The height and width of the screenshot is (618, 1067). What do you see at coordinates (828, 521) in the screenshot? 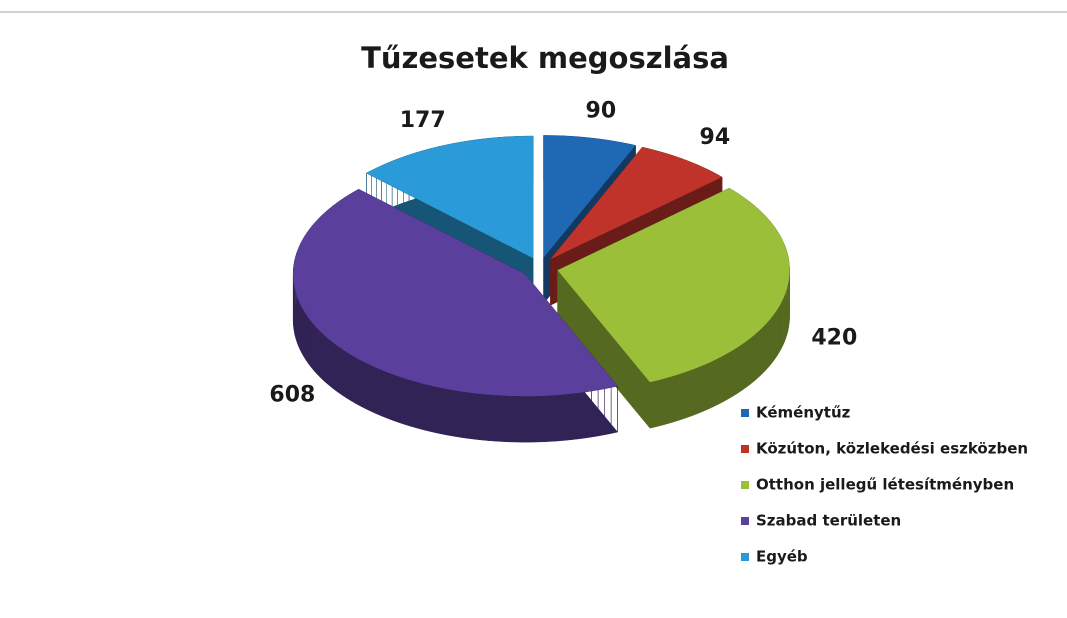
I see `legend-label: Szabad területen` at bounding box center [828, 521].